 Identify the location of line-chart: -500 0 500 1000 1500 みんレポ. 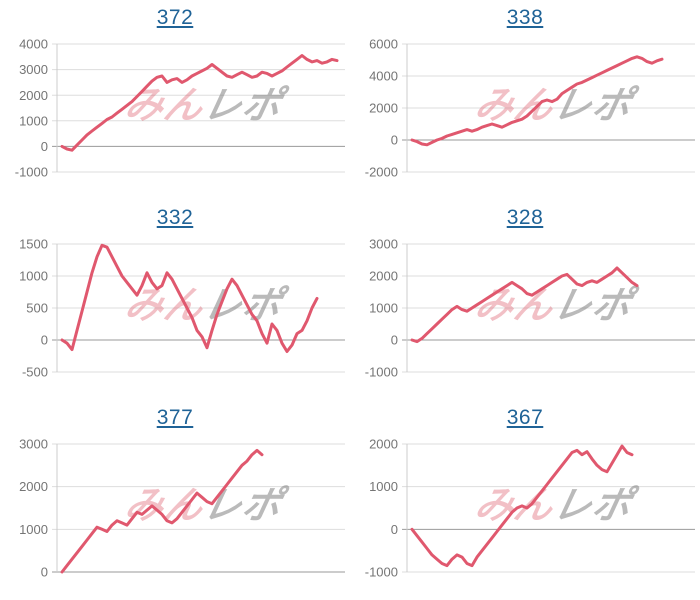
(182, 308).